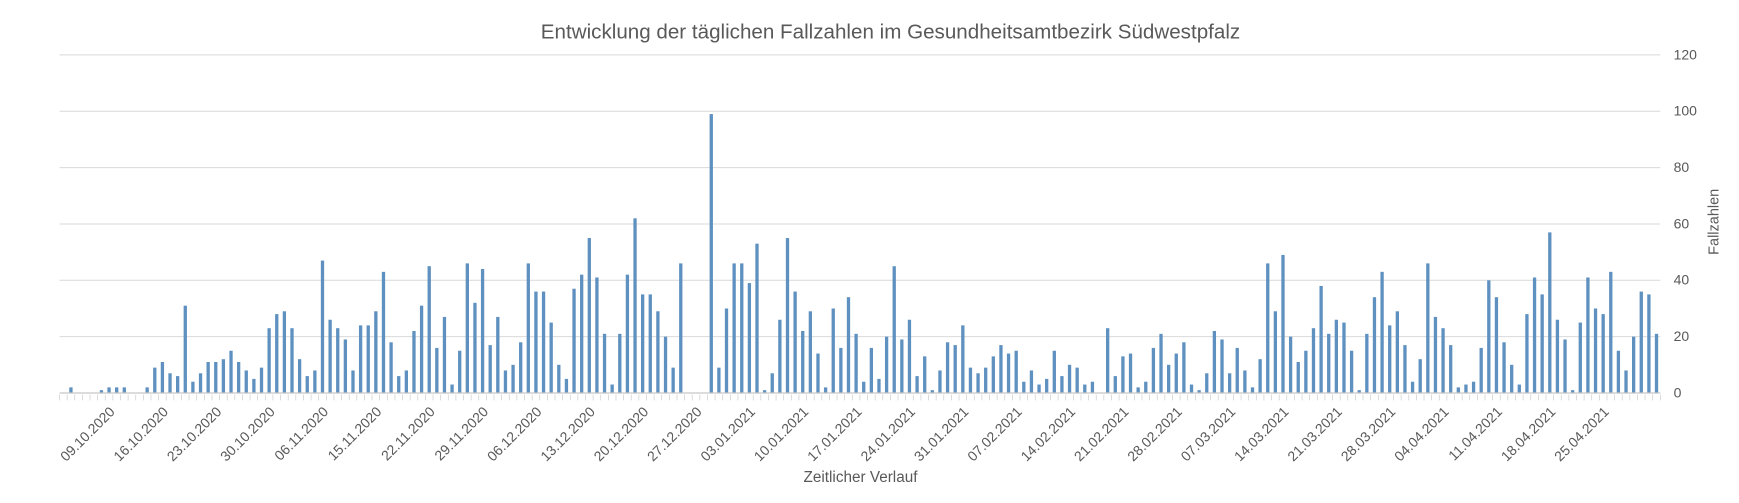 This screenshot has width=1739, height=503. I want to click on svg-text: 120, so click(1686, 54).